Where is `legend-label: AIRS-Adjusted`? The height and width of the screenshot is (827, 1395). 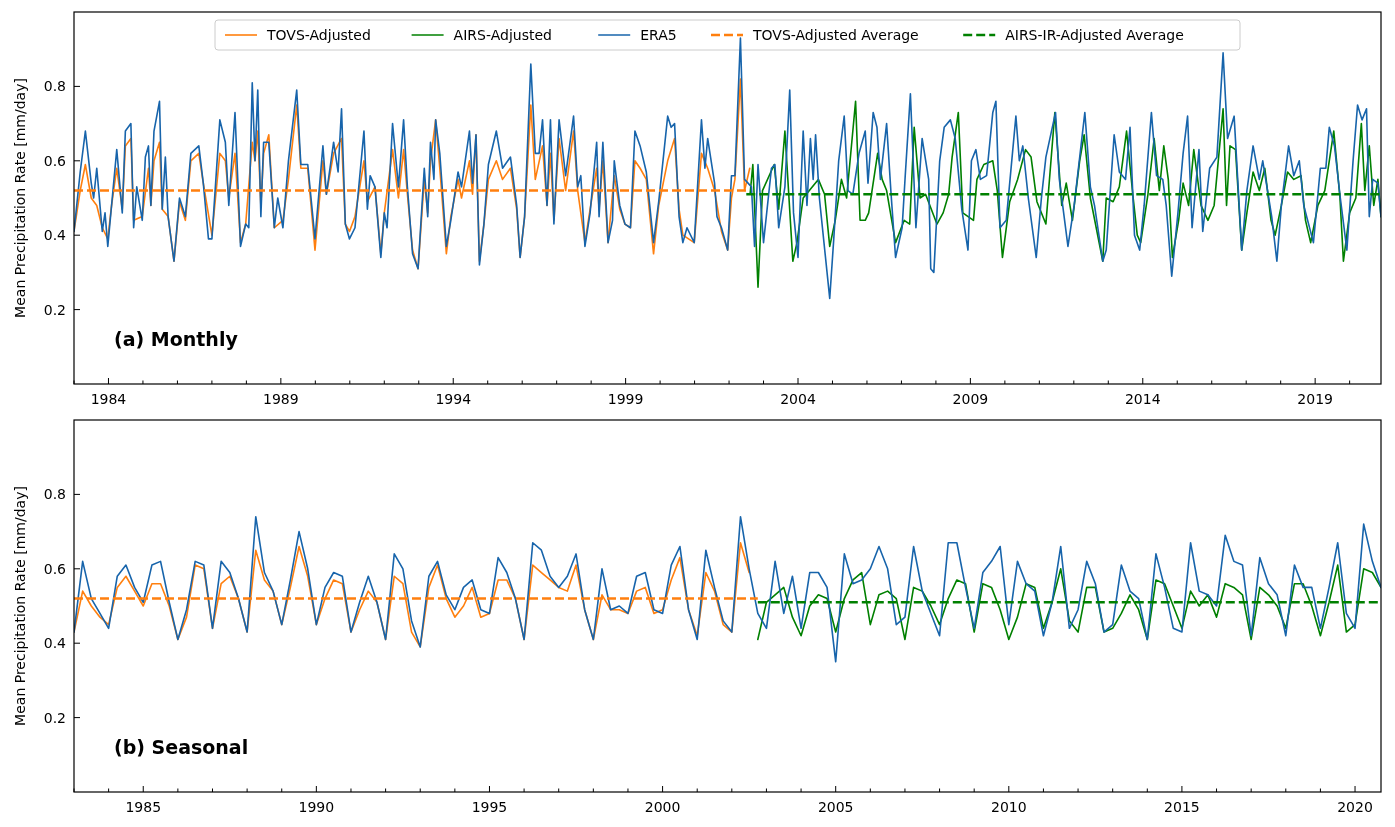
legend-label: AIRS-Adjusted is located at coordinates (502, 35).